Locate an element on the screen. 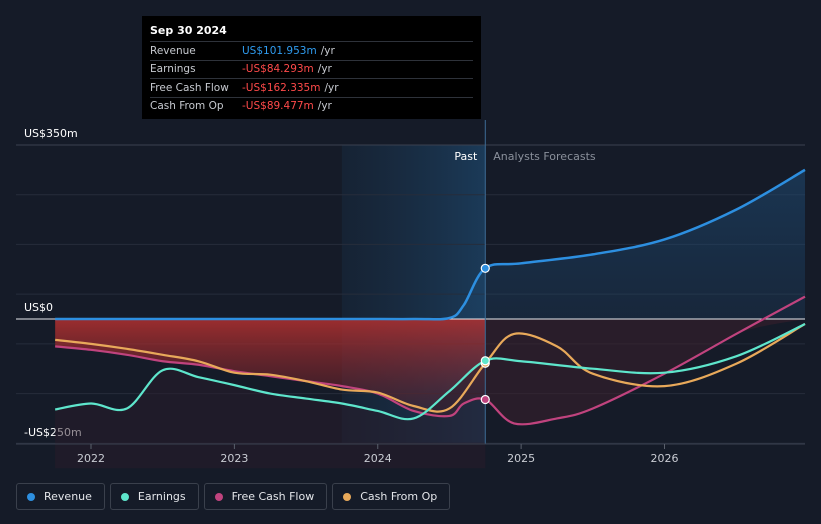 This screenshot has width=821, height=524. legend-item-cash-from-op: Cash From Op is located at coordinates (391, 496).